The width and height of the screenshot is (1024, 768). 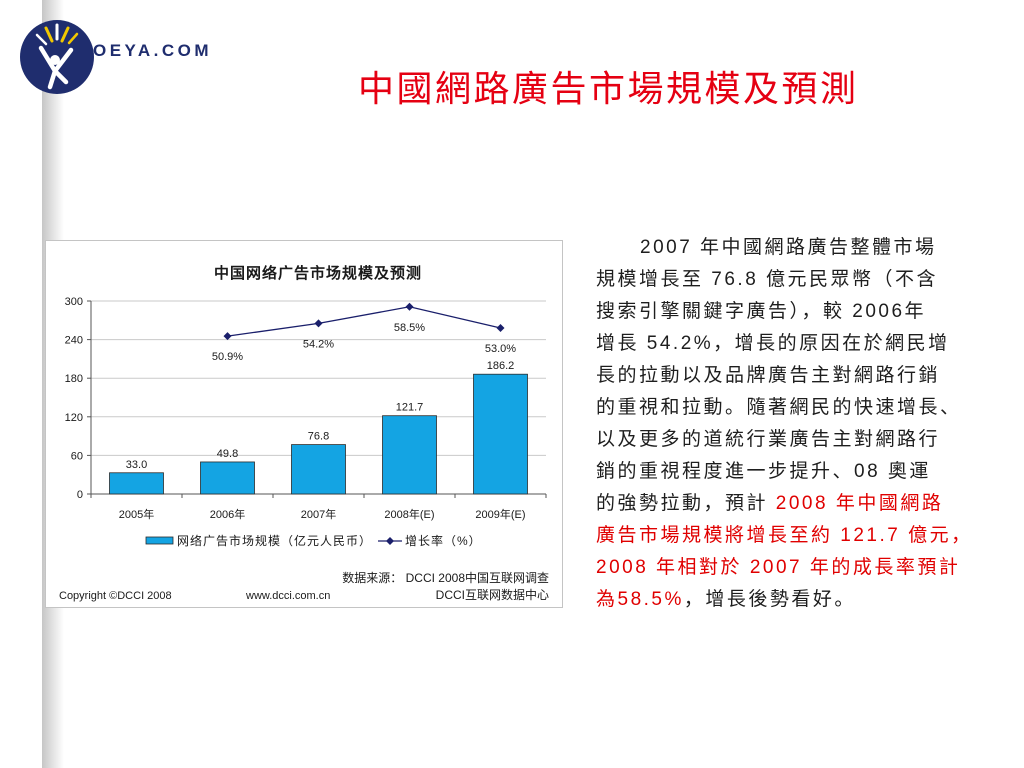 What do you see at coordinates (274, 540) in the screenshot?
I see `legend-bar-label: 网络广告市场规模（亿元人民币）` at bounding box center [274, 540].